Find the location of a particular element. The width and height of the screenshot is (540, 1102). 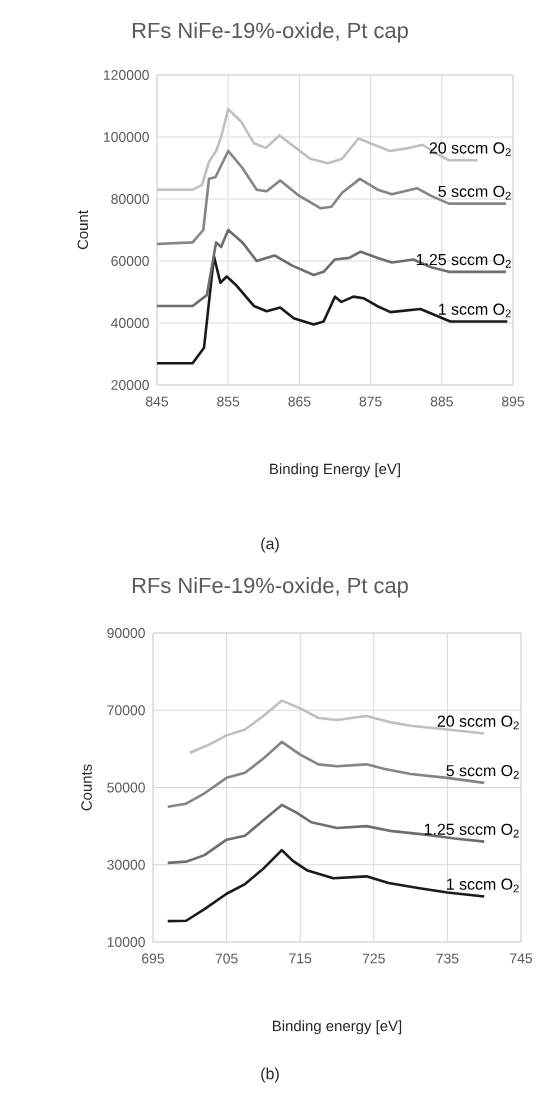

text: (a) is located at coordinates (270, 545).